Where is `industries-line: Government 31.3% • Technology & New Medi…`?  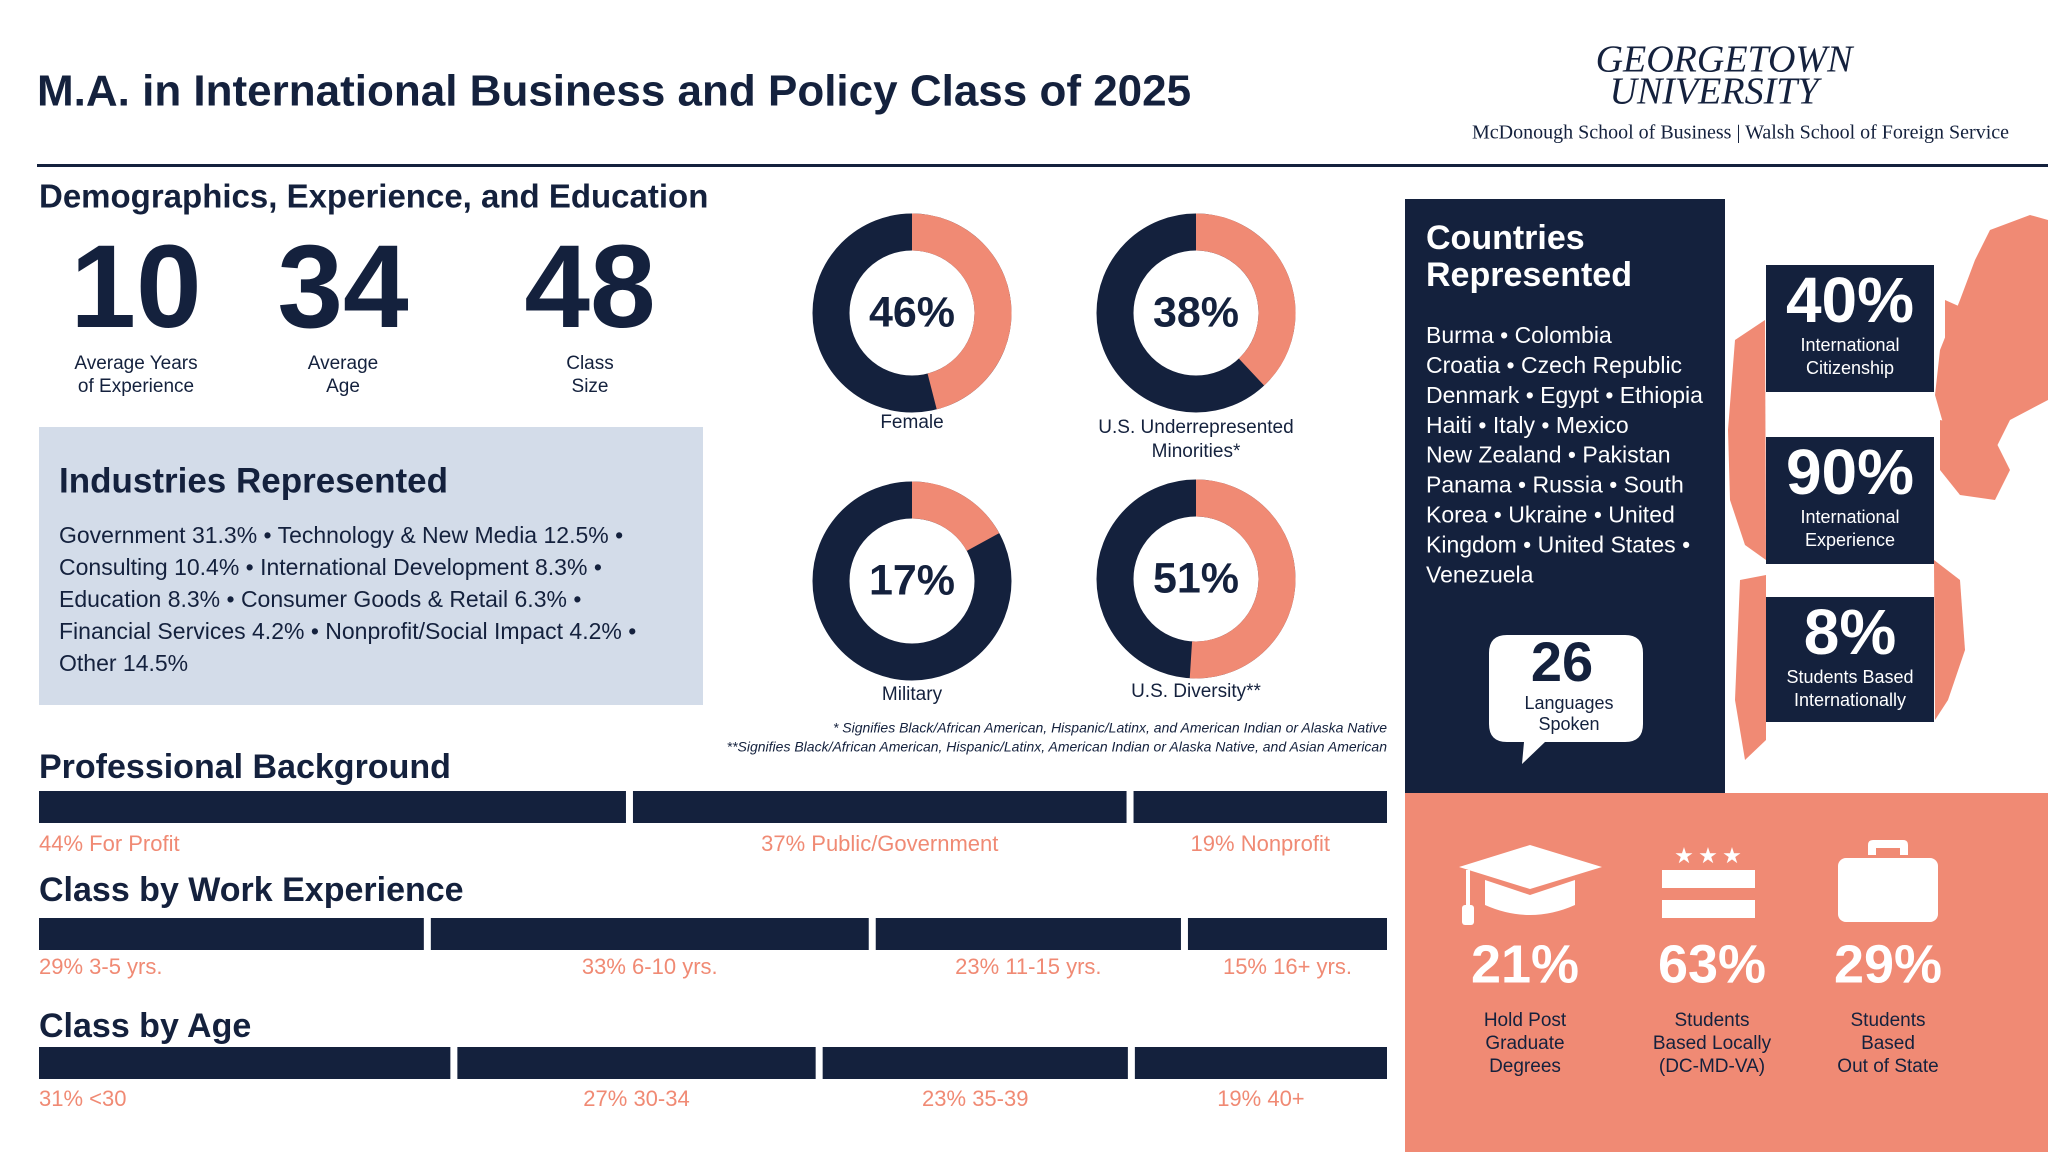
industries-line: Government 31.3% • Technology & New Medi… is located at coordinates (341, 535).